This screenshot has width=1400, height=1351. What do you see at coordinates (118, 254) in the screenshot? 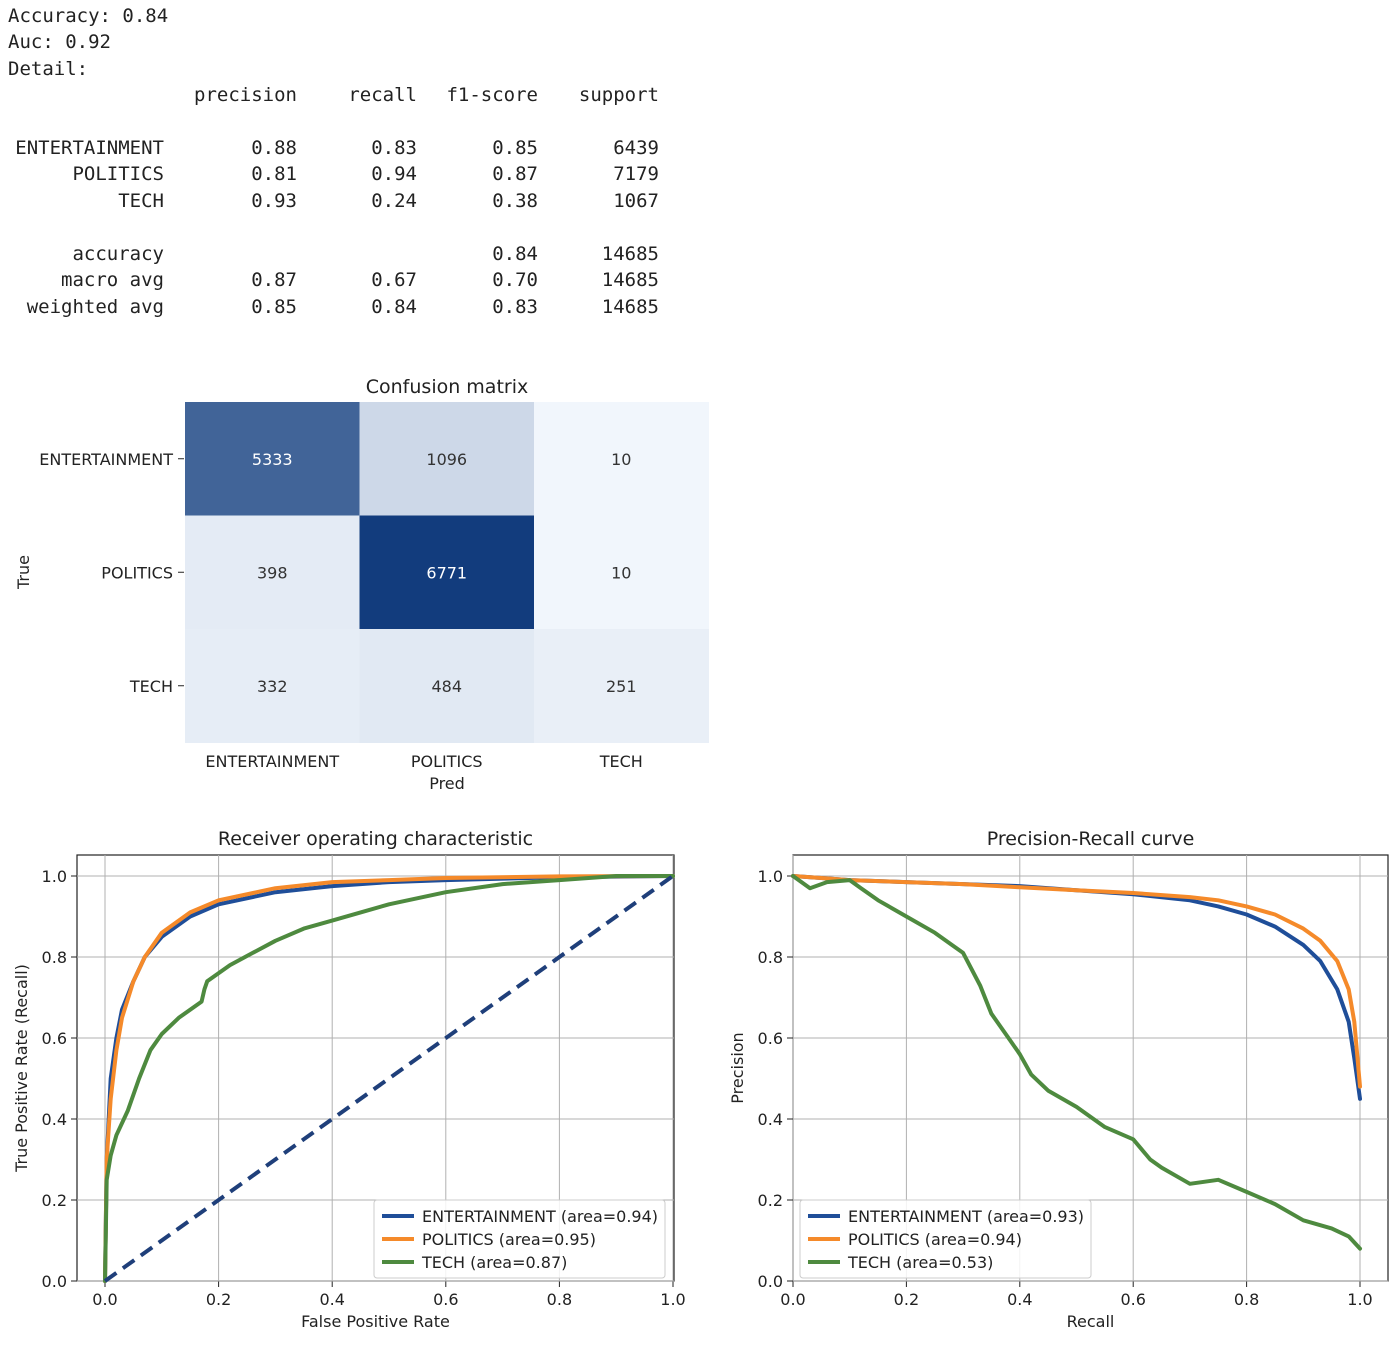
I see `report-row-label: accuracy` at bounding box center [118, 254].